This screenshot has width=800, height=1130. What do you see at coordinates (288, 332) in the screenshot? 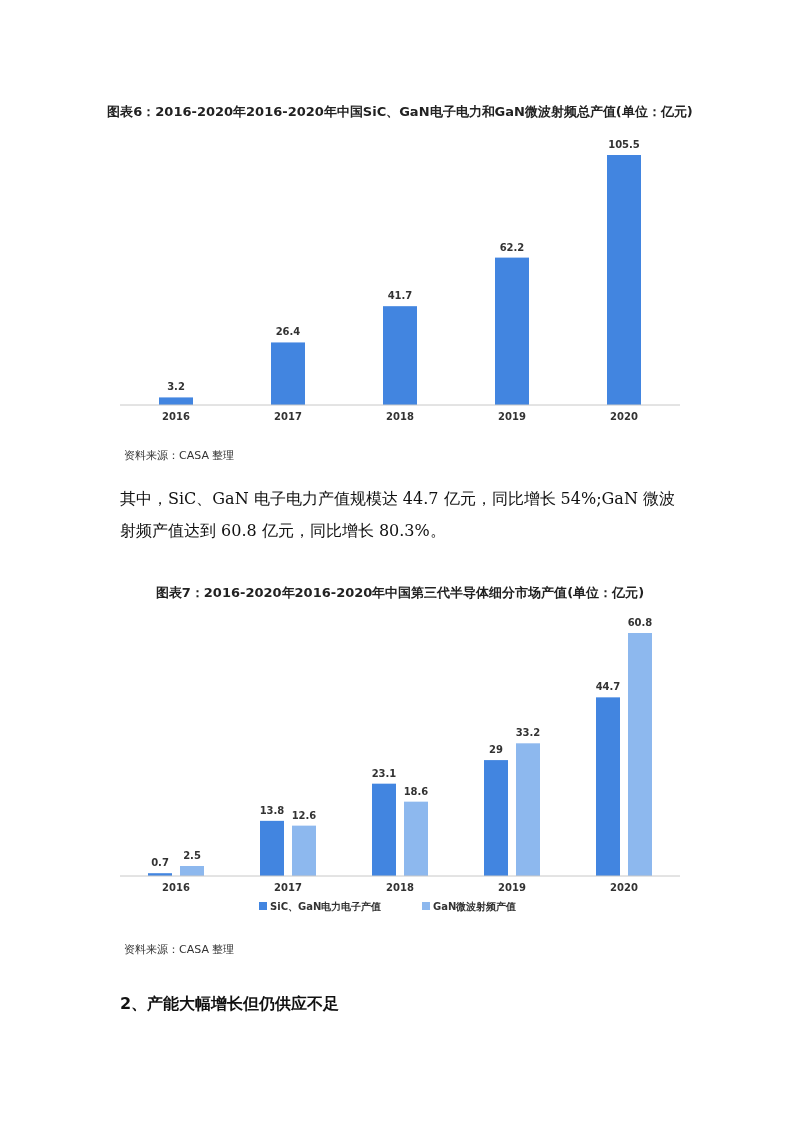
I see `data-label: 26.4` at bounding box center [288, 332].